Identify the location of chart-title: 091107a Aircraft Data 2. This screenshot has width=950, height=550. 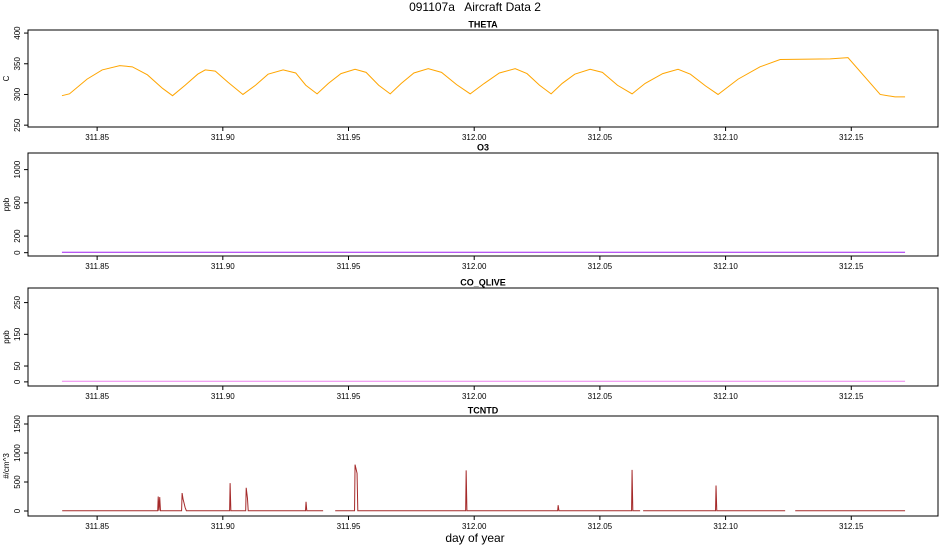
(475, 7).